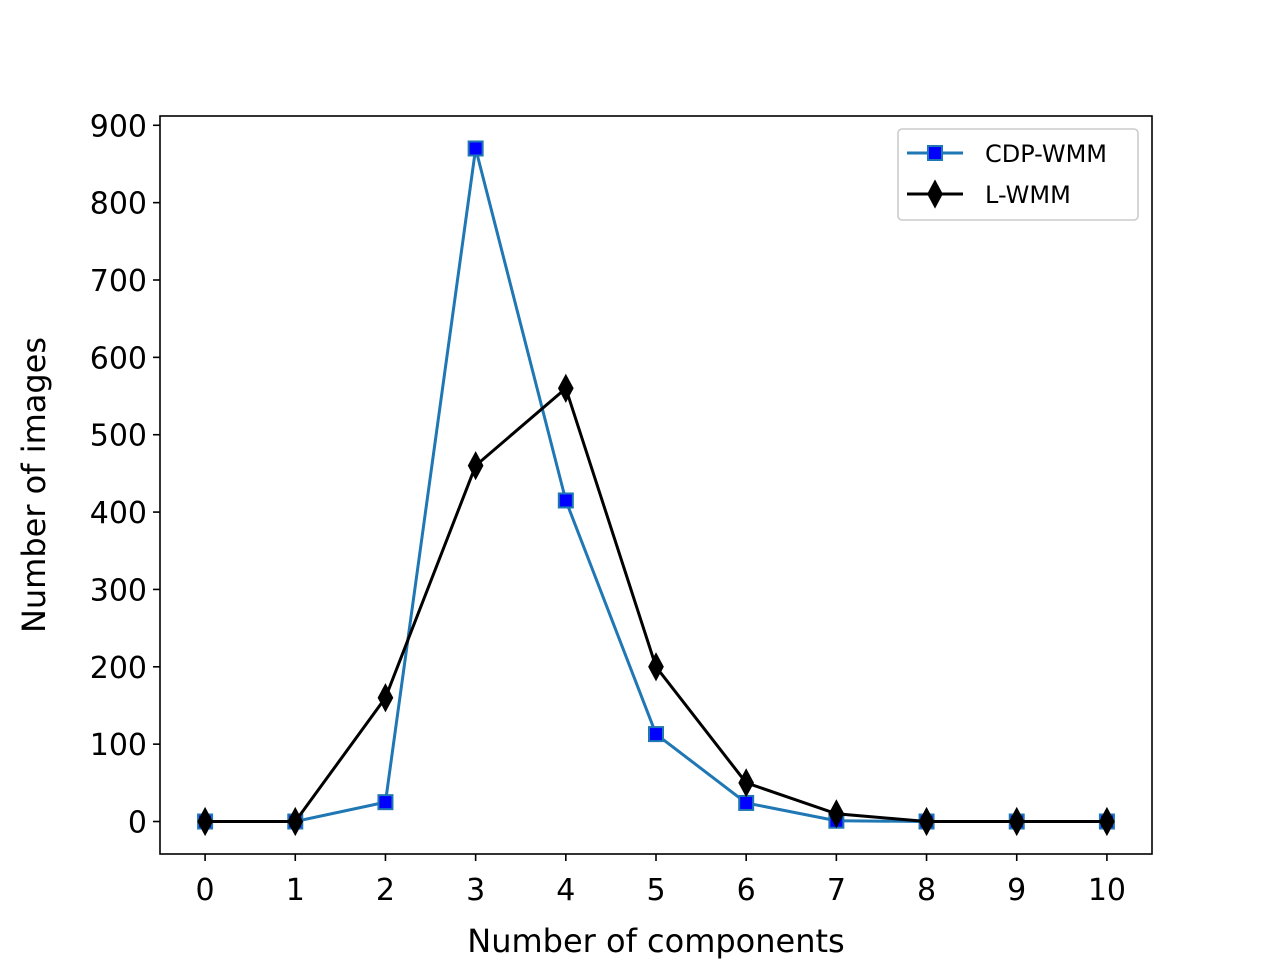  I want to click on x-tick-label: 3, so click(475, 890).